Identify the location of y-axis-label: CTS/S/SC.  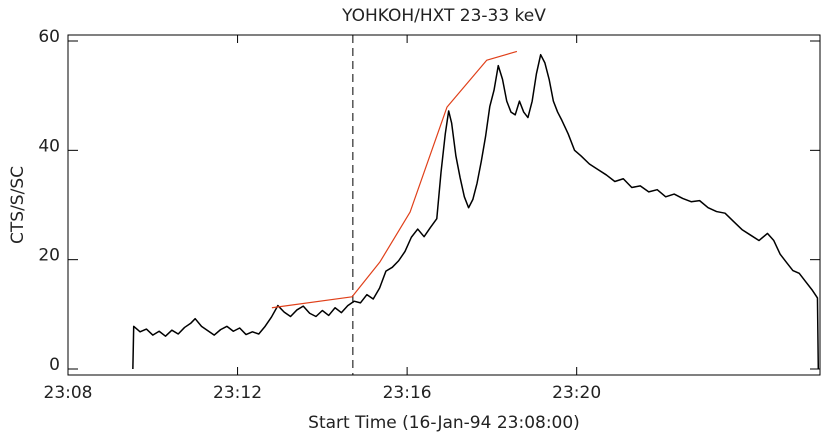
(18, 205).